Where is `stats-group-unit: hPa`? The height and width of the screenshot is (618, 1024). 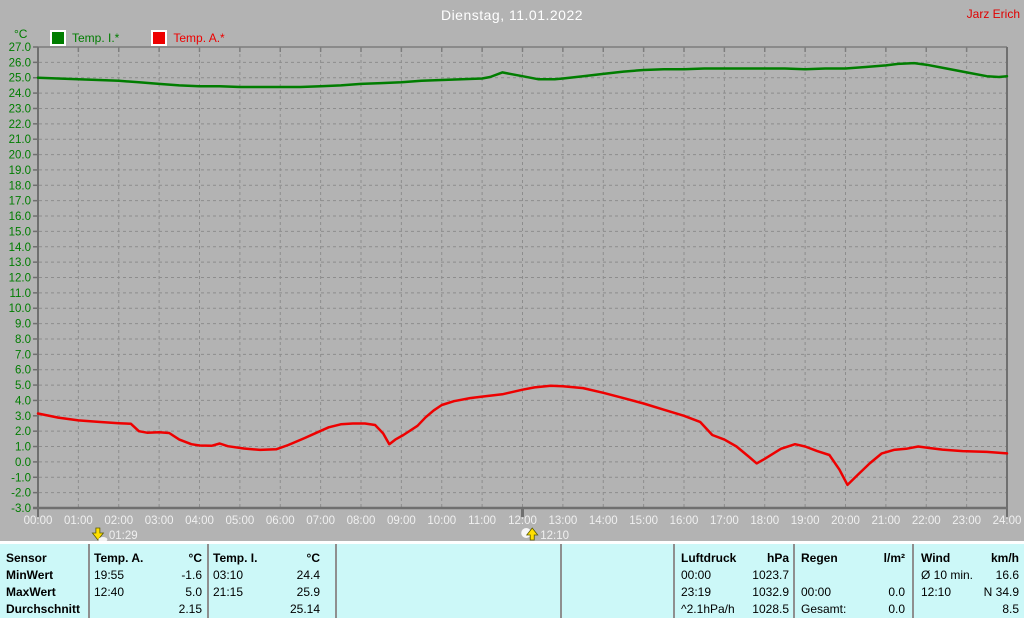 stats-group-unit: hPa is located at coordinates (777, 558).